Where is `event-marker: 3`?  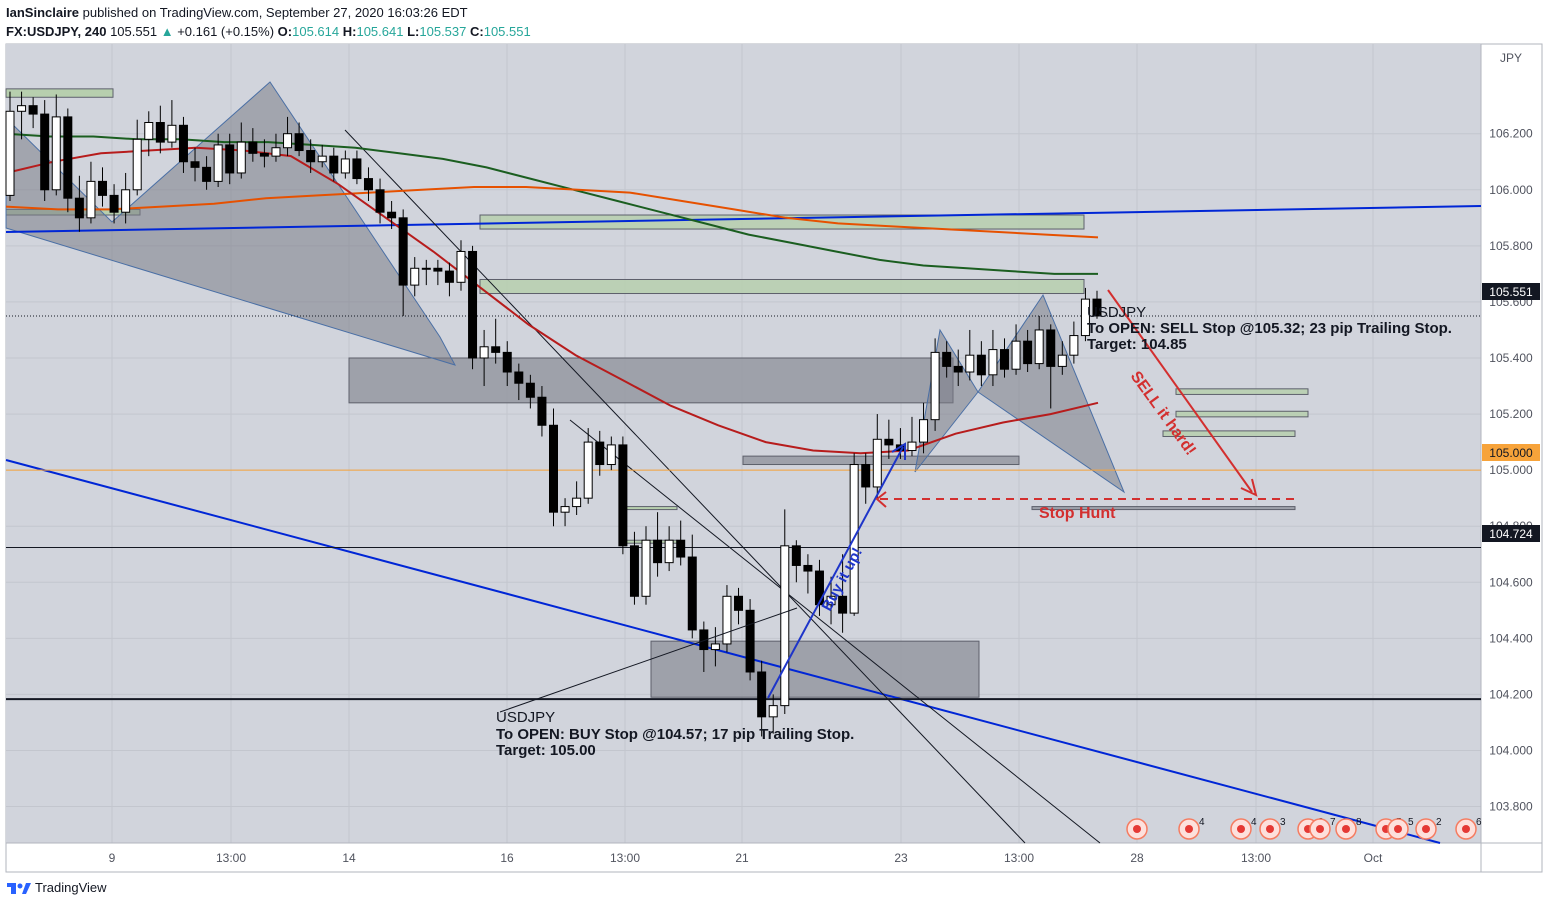 event-marker: 3 is located at coordinates (1272, 828).